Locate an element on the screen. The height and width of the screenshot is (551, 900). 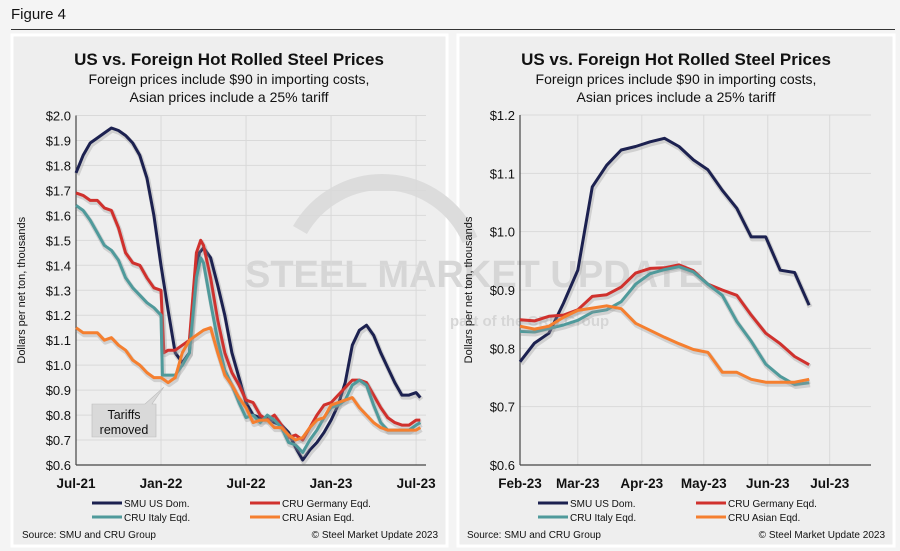
y-tick-label: $1.5 is located at coordinates (58, 240).